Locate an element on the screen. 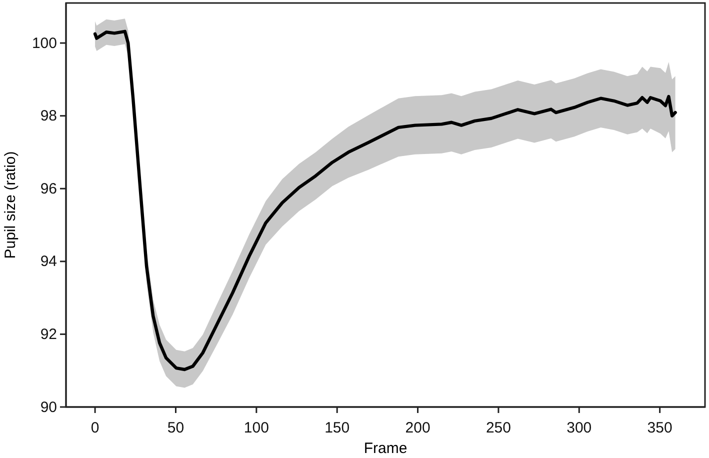 Image resolution: width=709 pixels, height=458 pixels. x-tick-label: 100 is located at coordinates (256, 428).